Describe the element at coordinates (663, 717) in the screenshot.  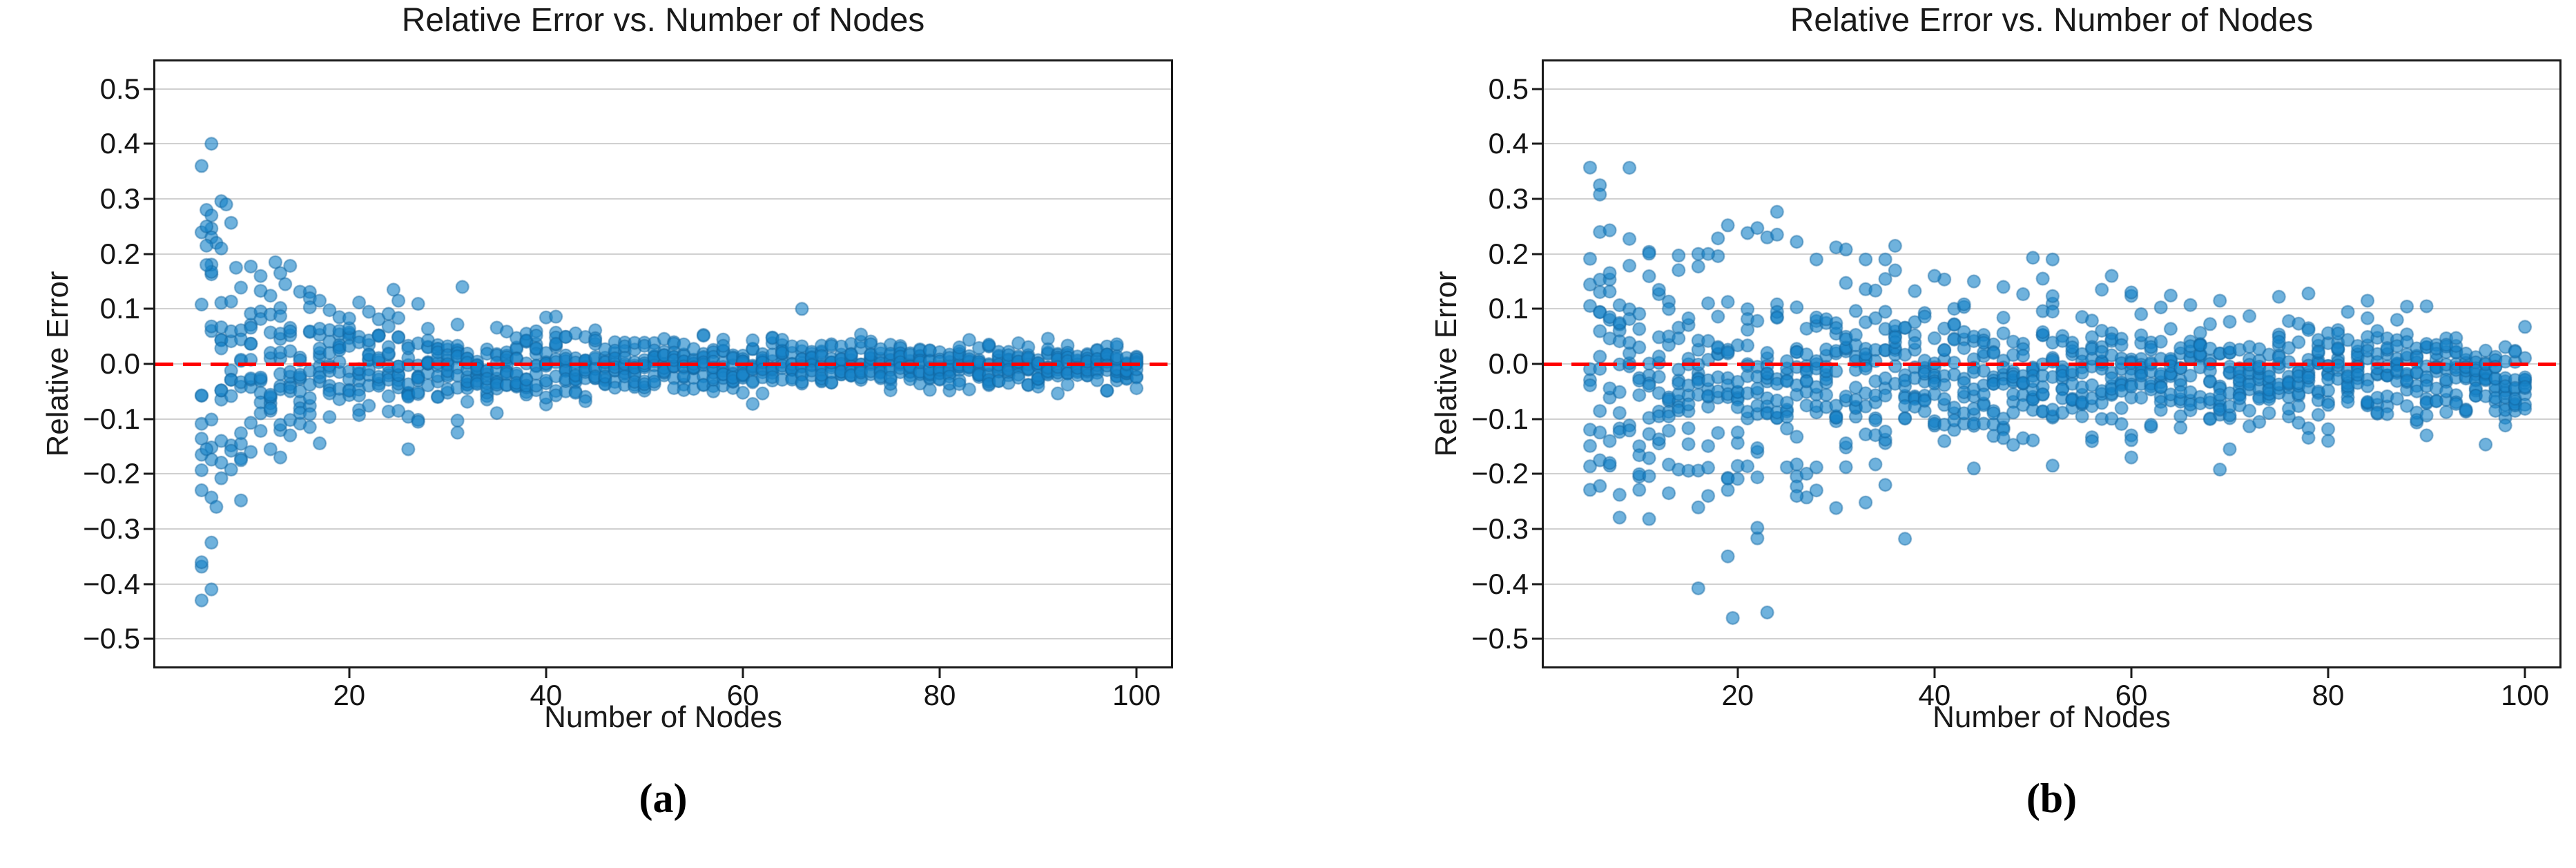
I see `panel-a-x-axis-label: Number of Nodes` at that location.